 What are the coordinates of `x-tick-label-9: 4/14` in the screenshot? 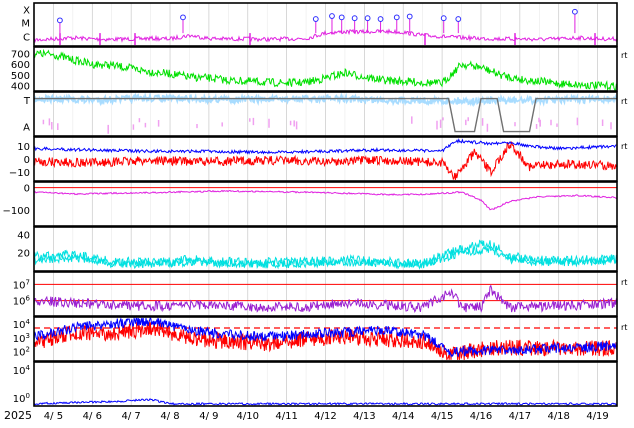 It's located at (403, 416).